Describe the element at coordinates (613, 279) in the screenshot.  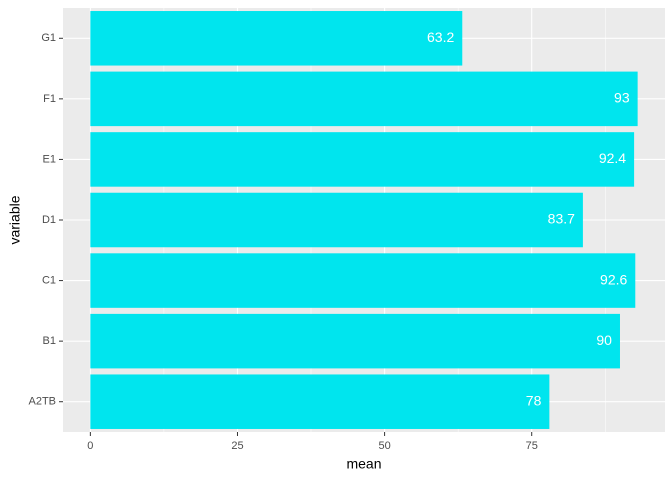
I see `data-label: 92.6` at that location.